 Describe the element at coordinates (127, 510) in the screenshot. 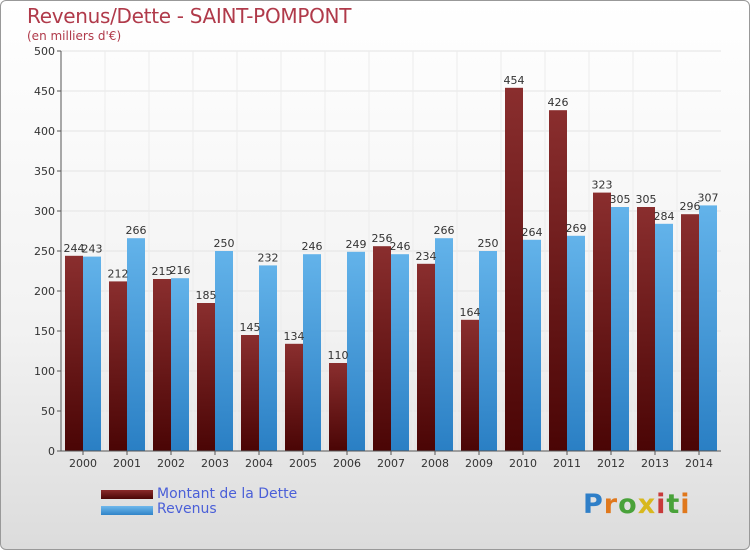

I see `legend-swatch-revenus` at that location.